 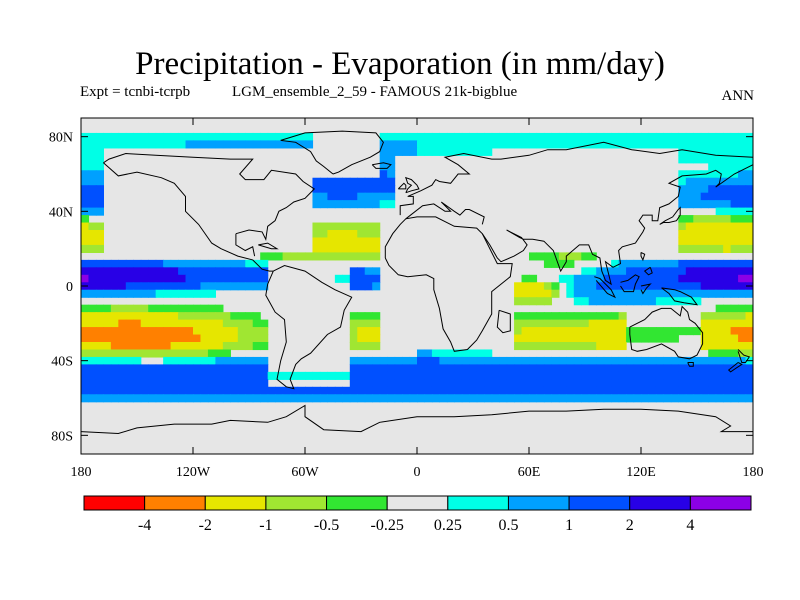 I want to click on coastline, so click(x=332, y=152).